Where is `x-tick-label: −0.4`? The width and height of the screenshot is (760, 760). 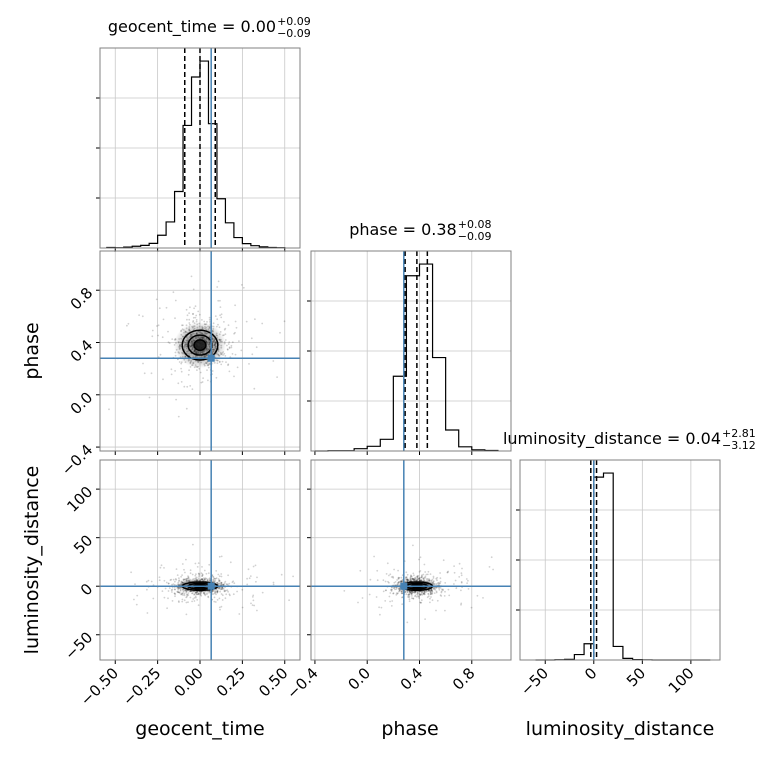
x-tick-label: −0.4 is located at coordinates (302, 683).